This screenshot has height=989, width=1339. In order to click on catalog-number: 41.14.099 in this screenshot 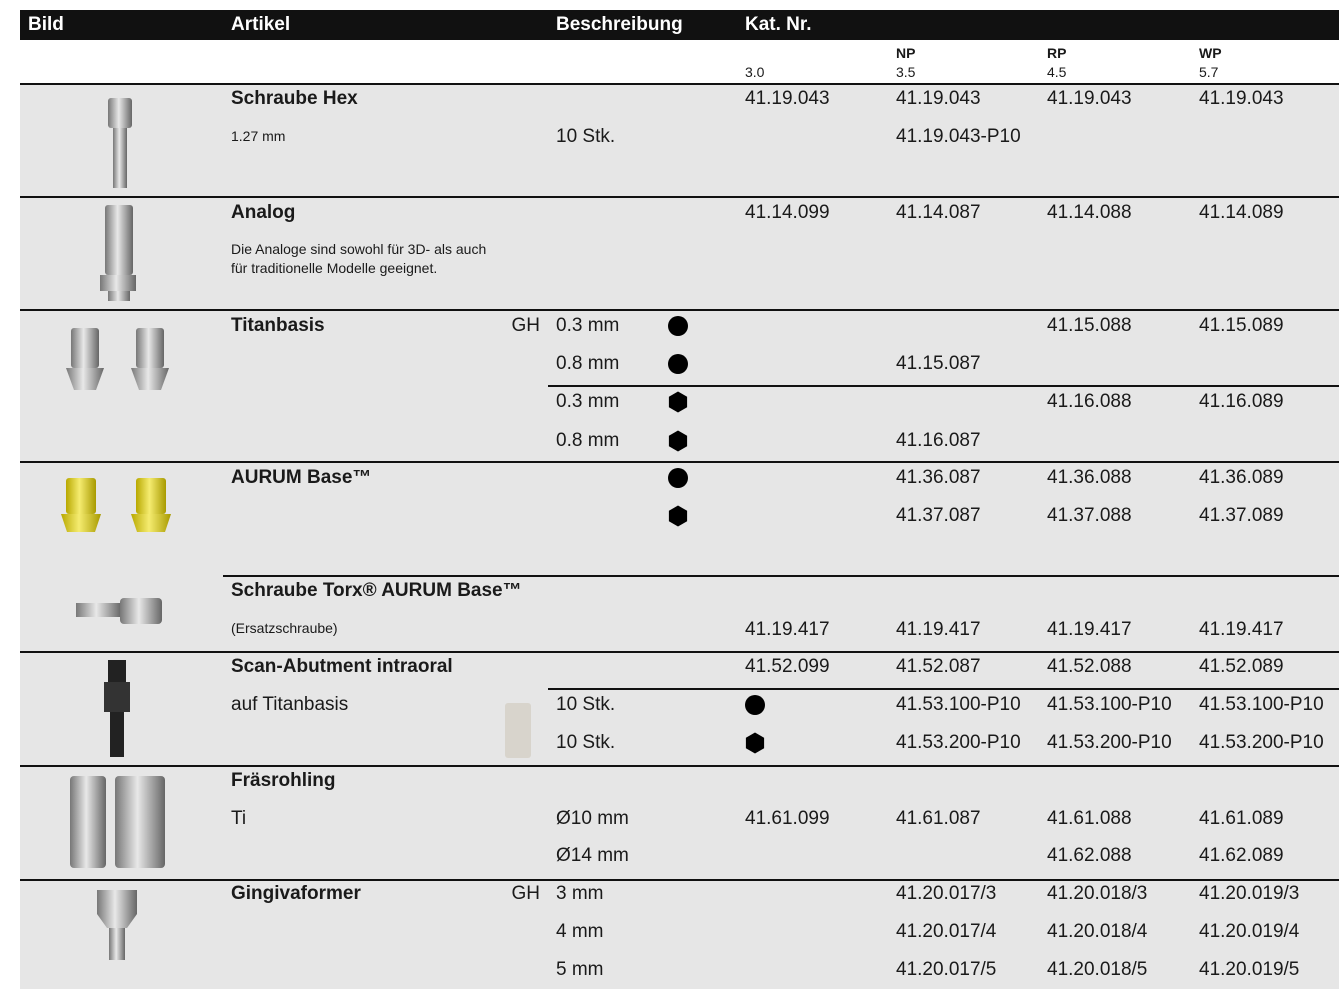, I will do `click(787, 212)`.